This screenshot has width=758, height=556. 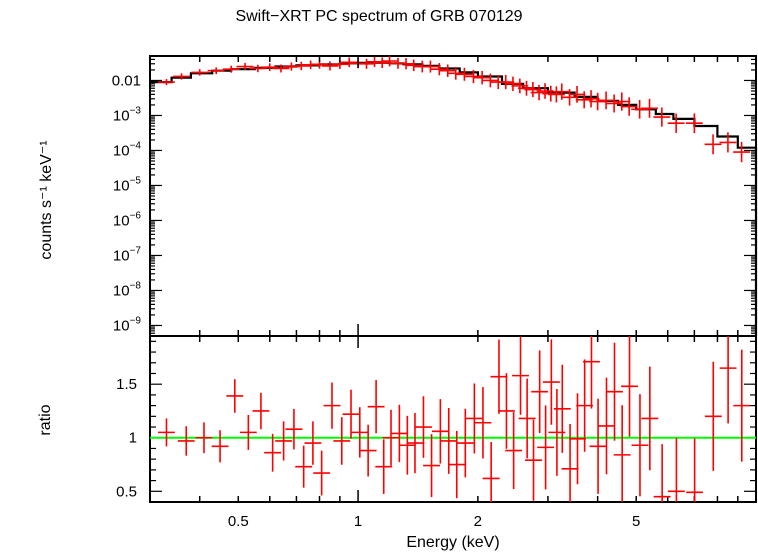 What do you see at coordinates (453, 542) in the screenshot?
I see `x-axis-label: Energy (keV)` at bounding box center [453, 542].